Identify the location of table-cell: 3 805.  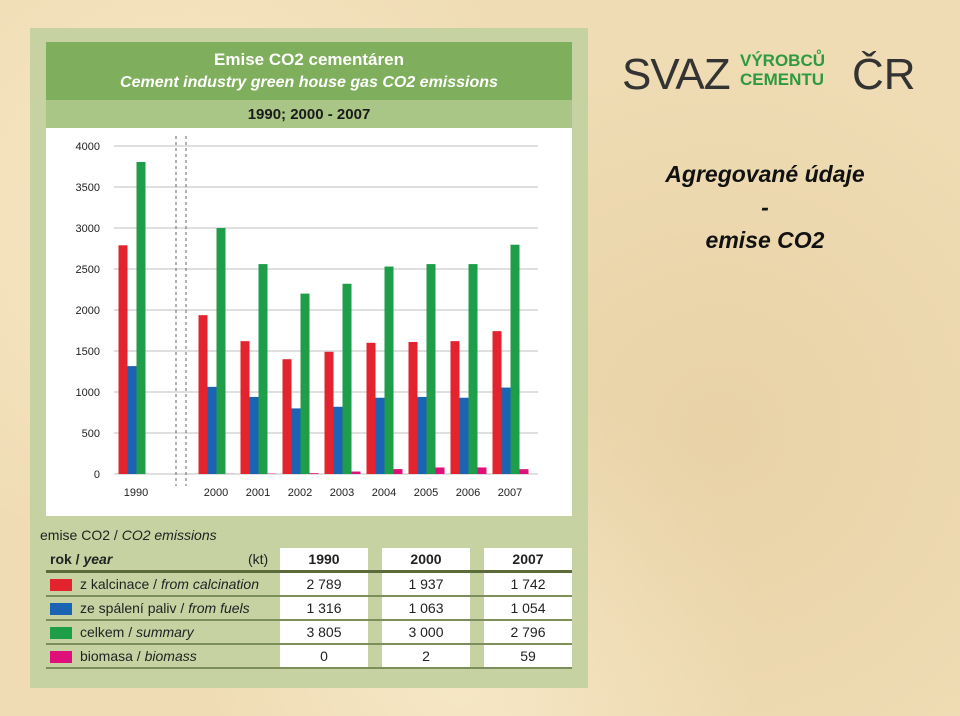
(324, 632).